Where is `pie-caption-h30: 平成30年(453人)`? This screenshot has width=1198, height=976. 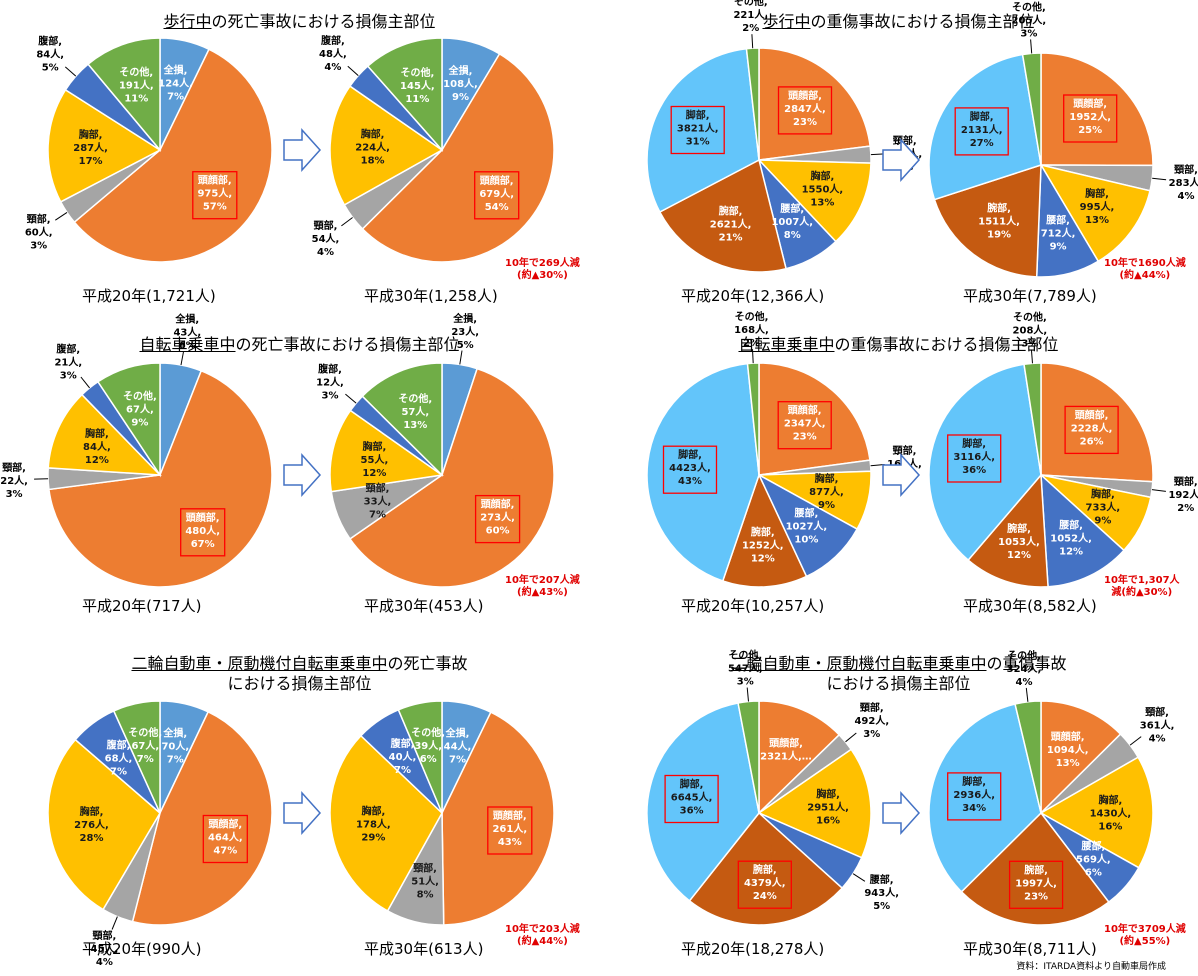 pie-caption-h30: 平成30年(453人) is located at coordinates (424, 606).